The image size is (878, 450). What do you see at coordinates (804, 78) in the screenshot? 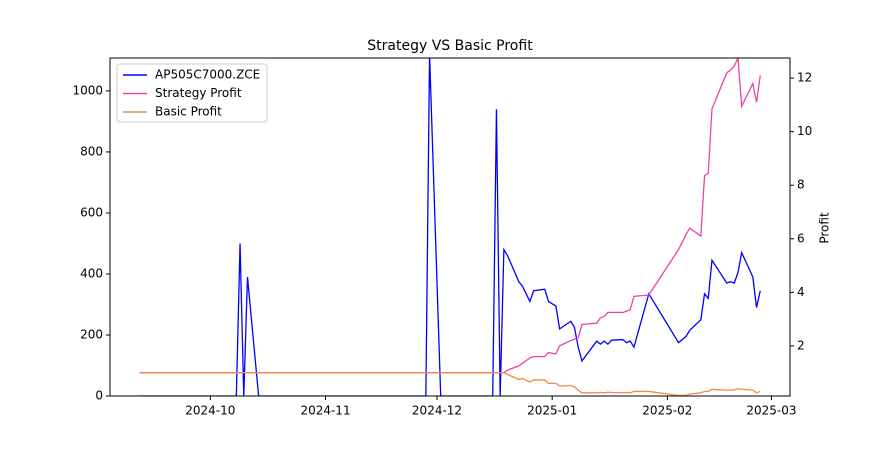
I see `y2-tick-label: 12` at bounding box center [804, 78].